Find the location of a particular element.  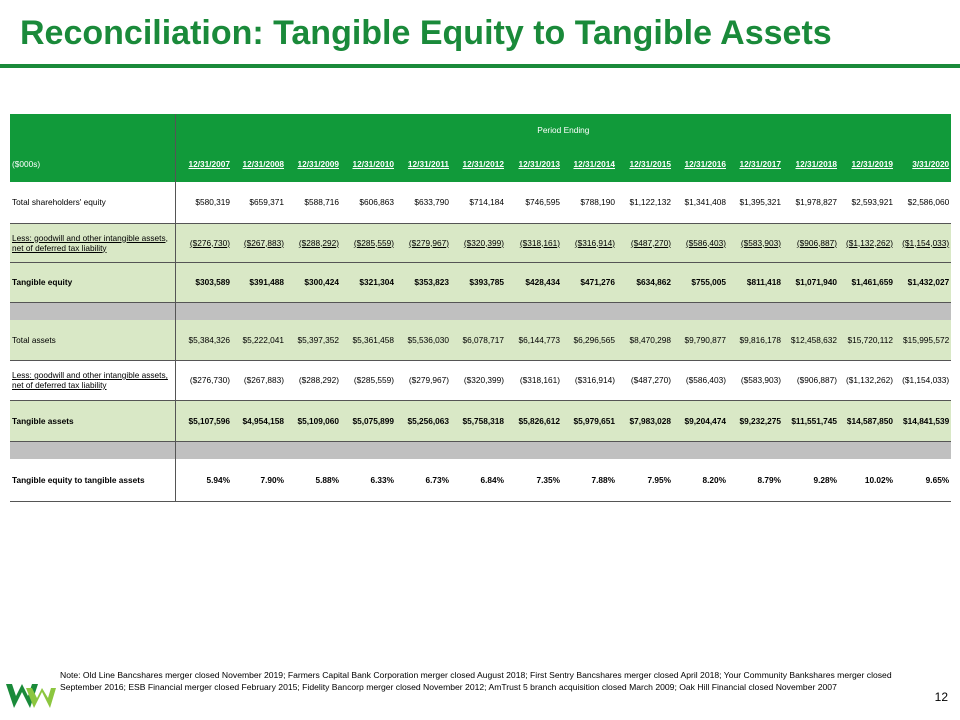

row-label-text: Tangible assets is located at coordinates (43, 420).